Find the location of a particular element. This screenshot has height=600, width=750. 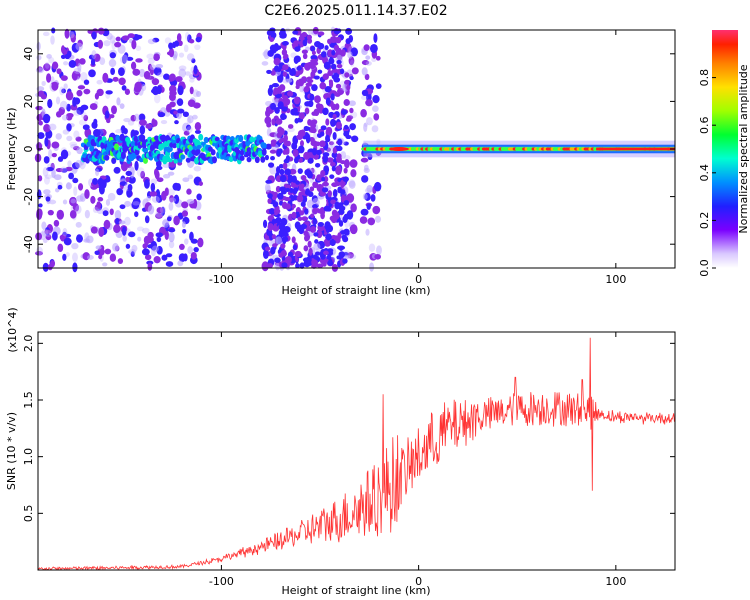

colorbar-tick-label: 0.6 is located at coordinates (704, 125).